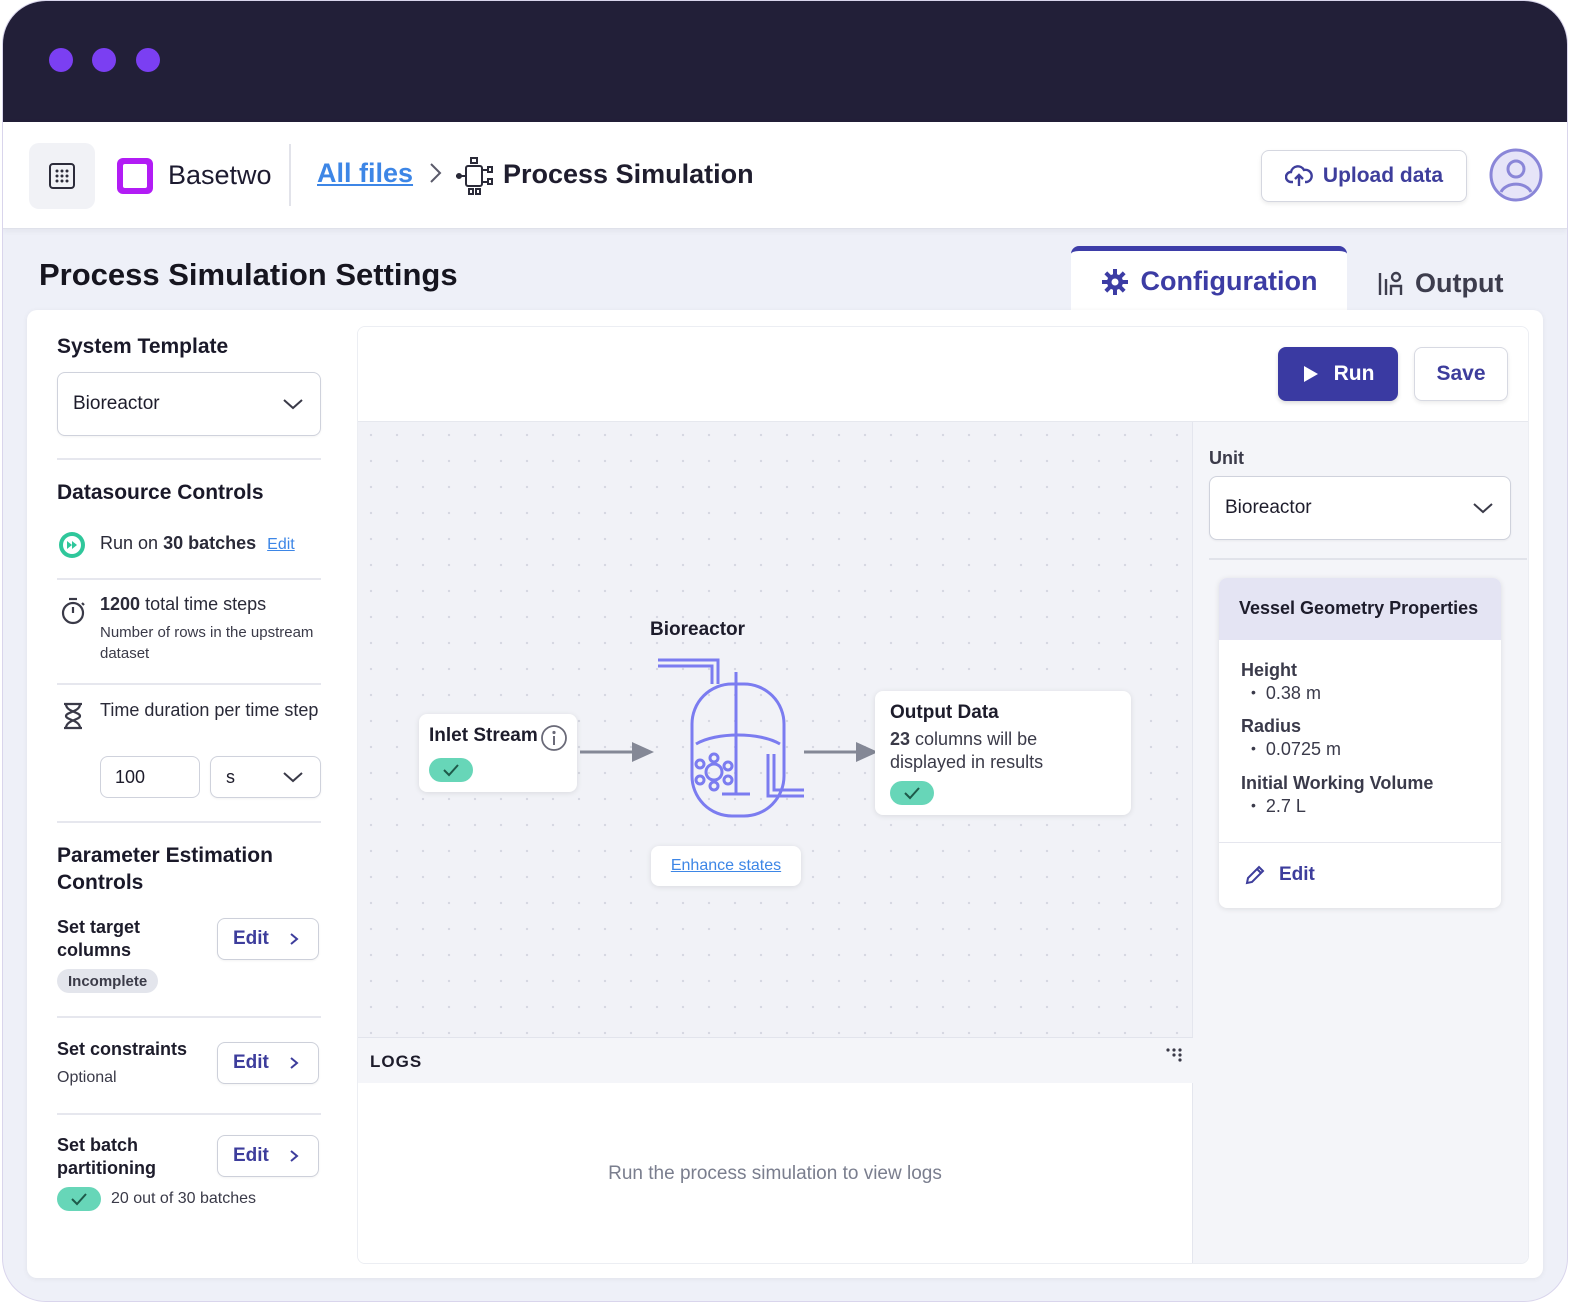 The height and width of the screenshot is (1312, 1582). I want to click on pencil-icon, so click(1255, 875).